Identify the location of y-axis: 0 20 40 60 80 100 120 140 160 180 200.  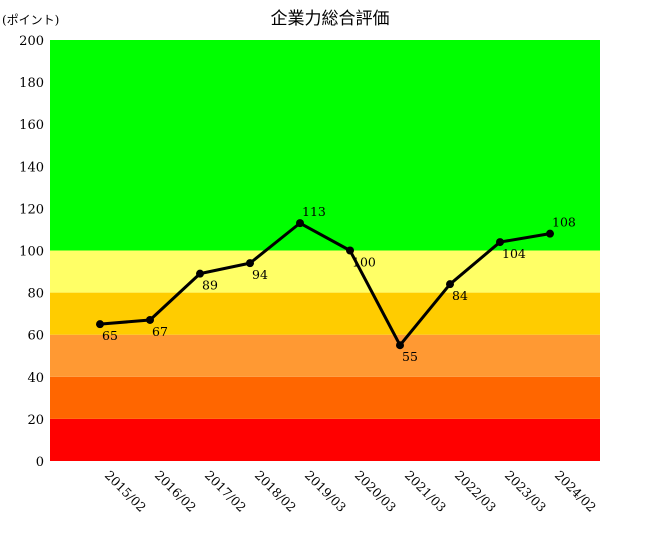
(31, 252).